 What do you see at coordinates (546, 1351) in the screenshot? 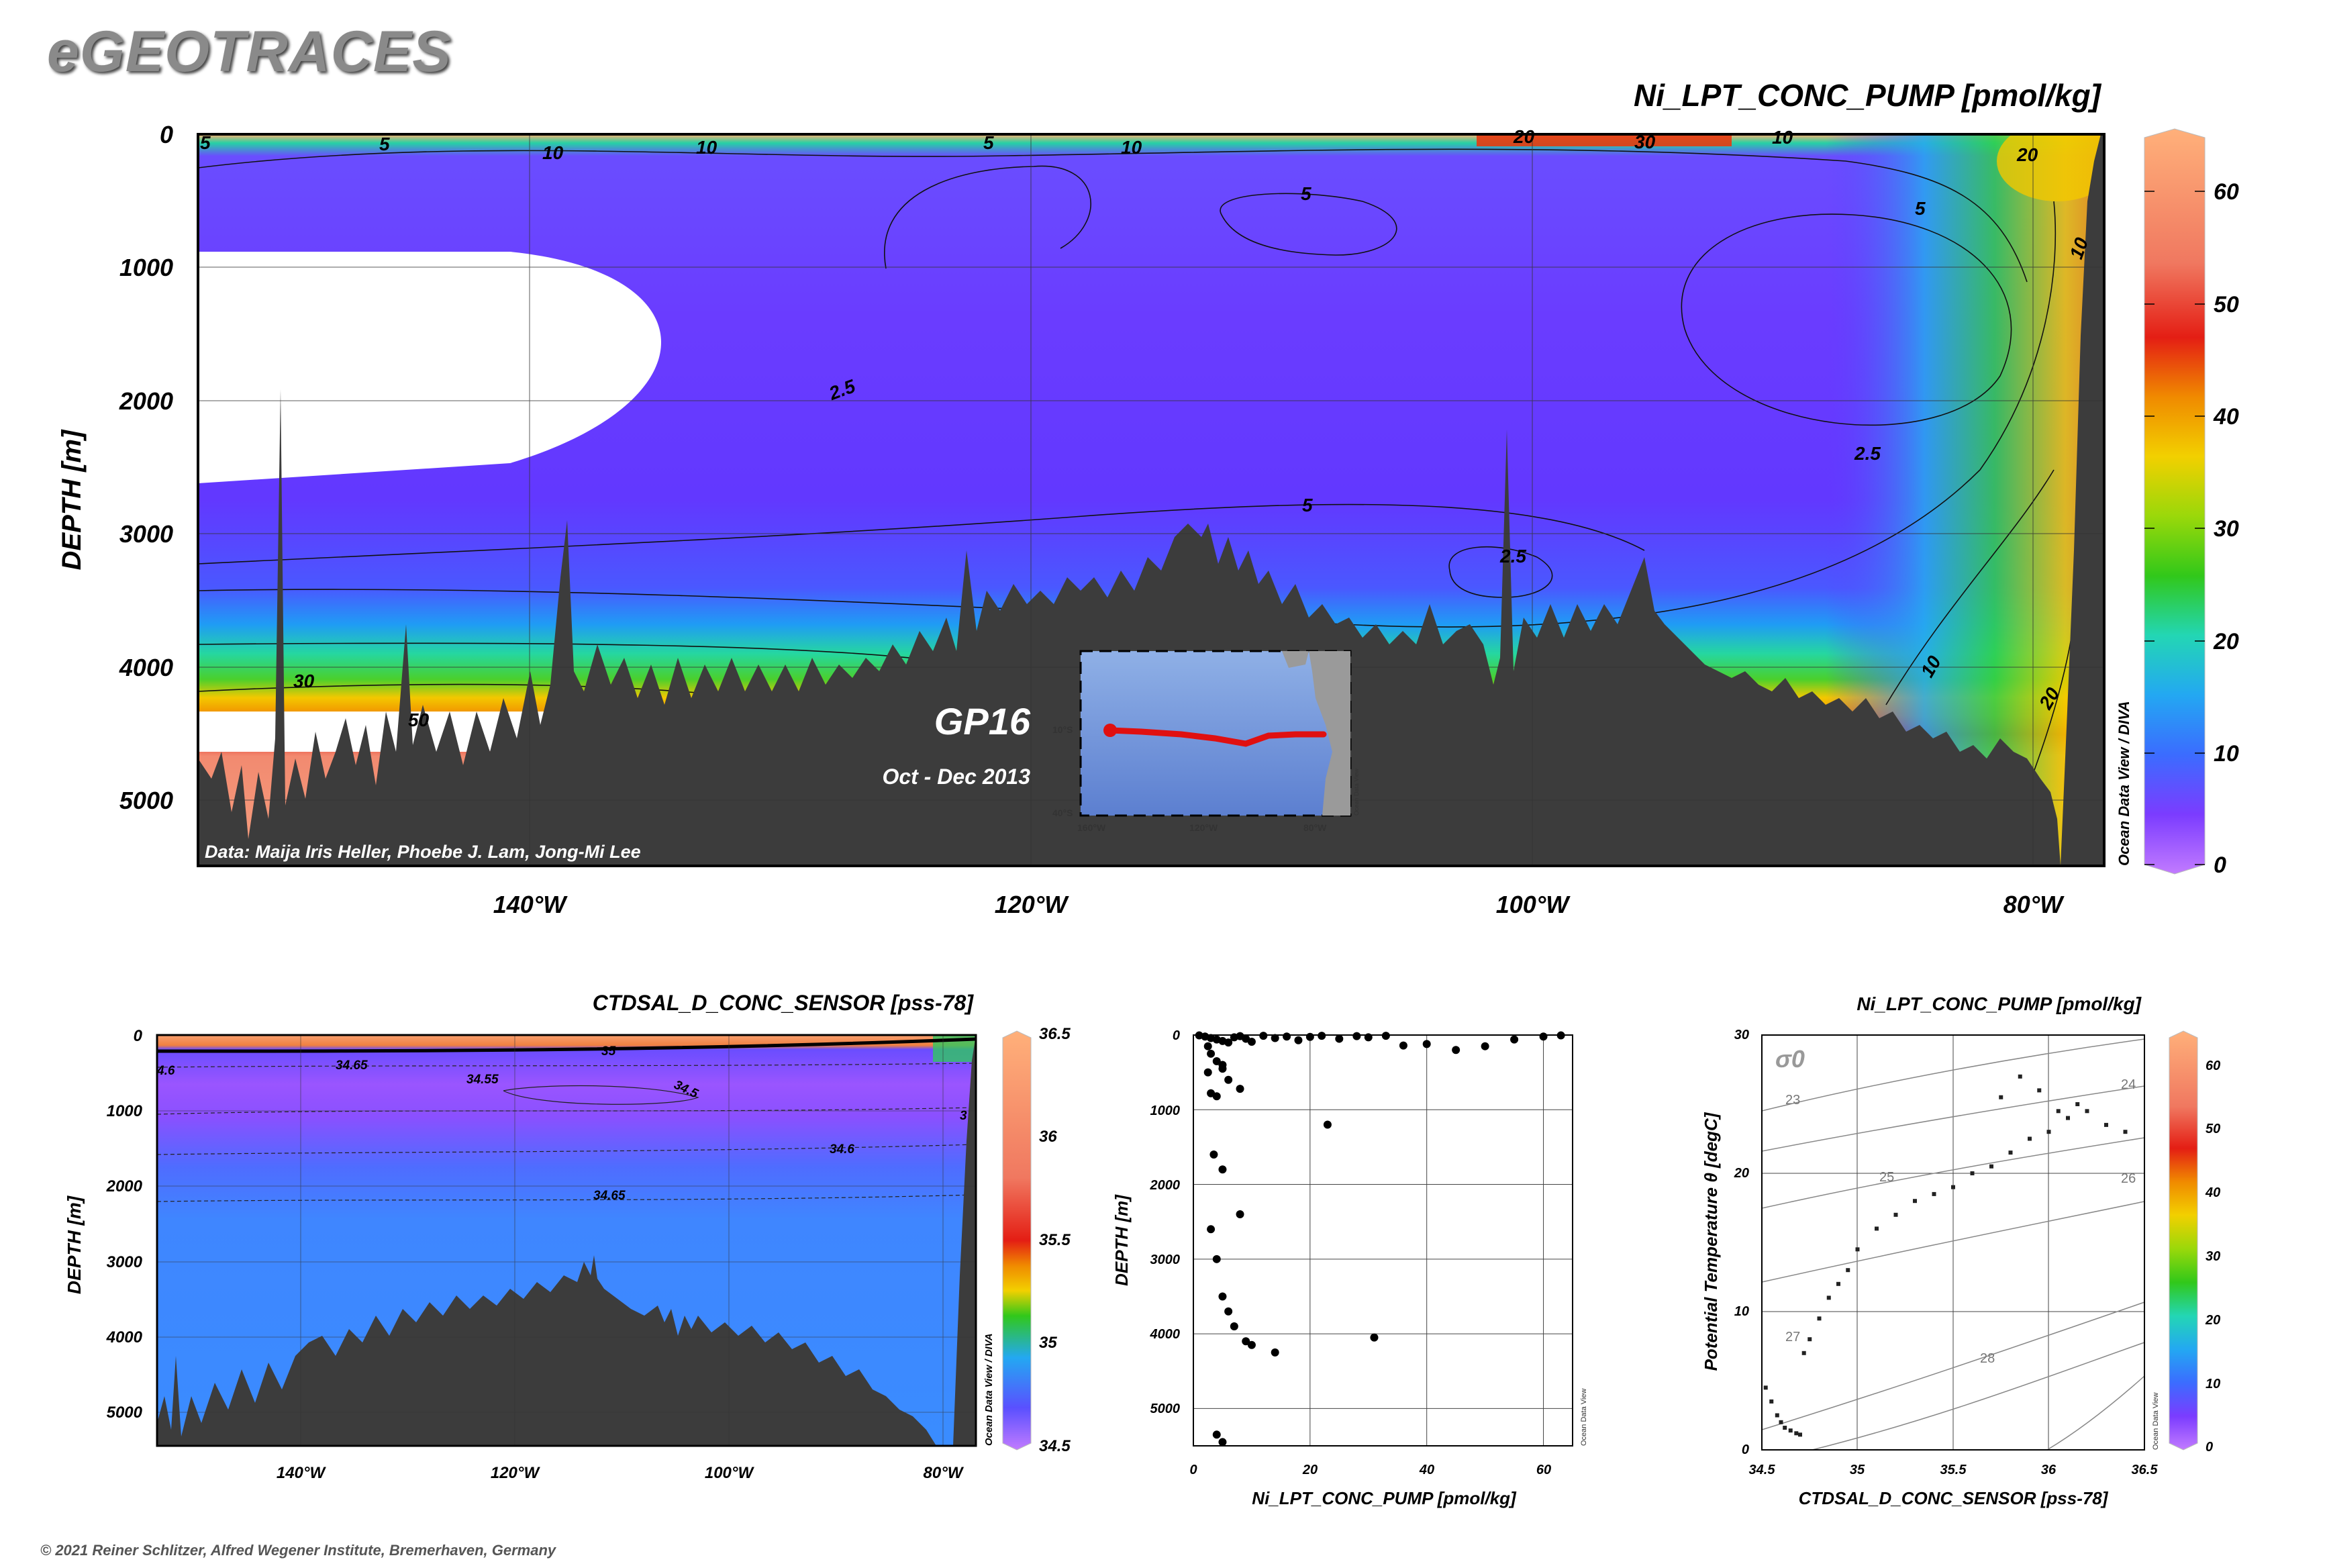
I see `salinity-bathymetry` at bounding box center [546, 1351].